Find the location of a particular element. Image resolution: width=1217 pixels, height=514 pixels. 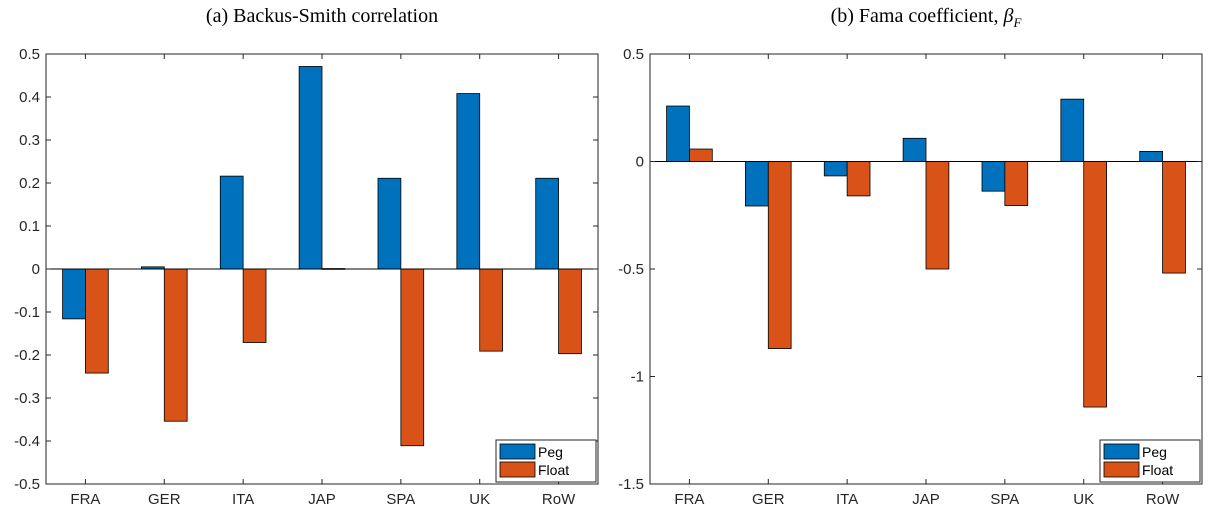

y-tick-label: 0.2 is located at coordinates (29, 183).